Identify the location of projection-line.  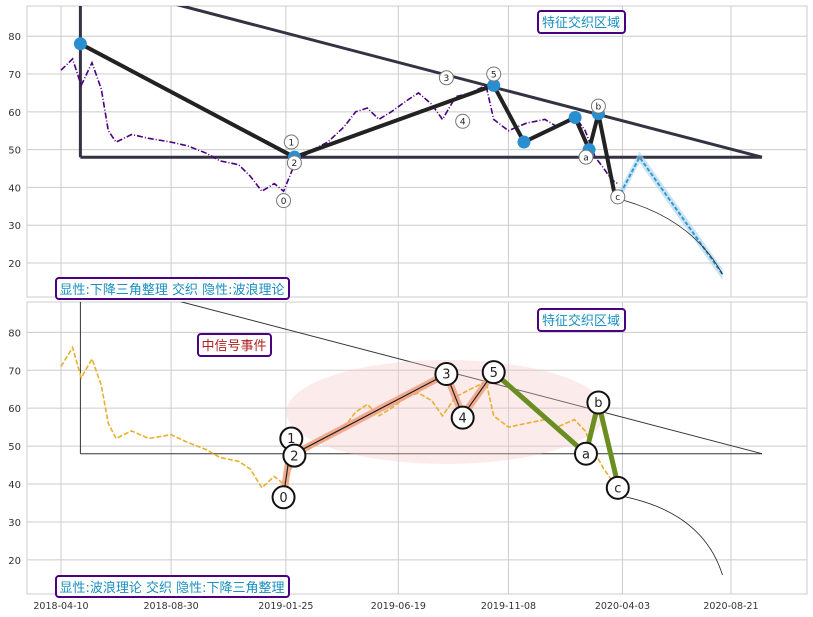
(670, 215).